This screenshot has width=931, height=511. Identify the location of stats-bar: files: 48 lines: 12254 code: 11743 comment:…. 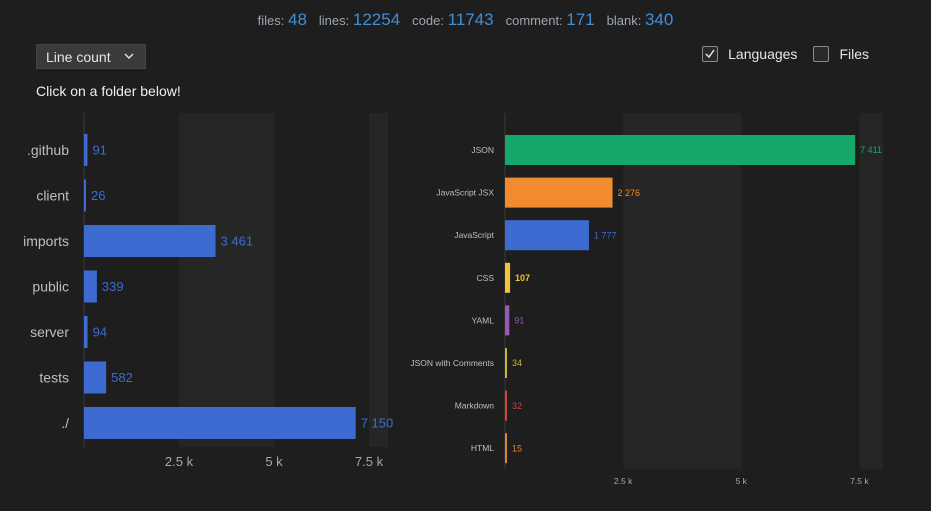
(465, 20).